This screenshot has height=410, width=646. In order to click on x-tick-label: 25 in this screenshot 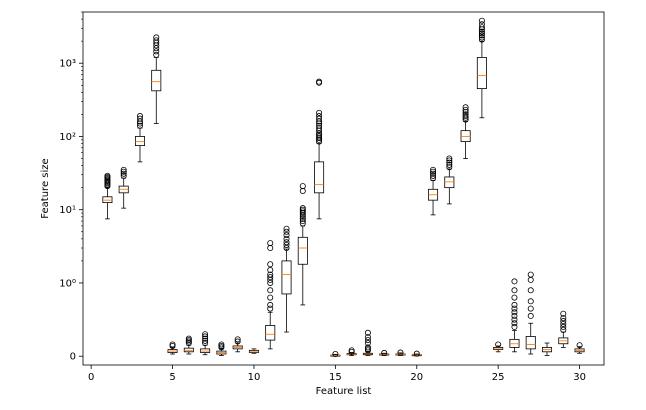, I will do `click(498, 377)`.